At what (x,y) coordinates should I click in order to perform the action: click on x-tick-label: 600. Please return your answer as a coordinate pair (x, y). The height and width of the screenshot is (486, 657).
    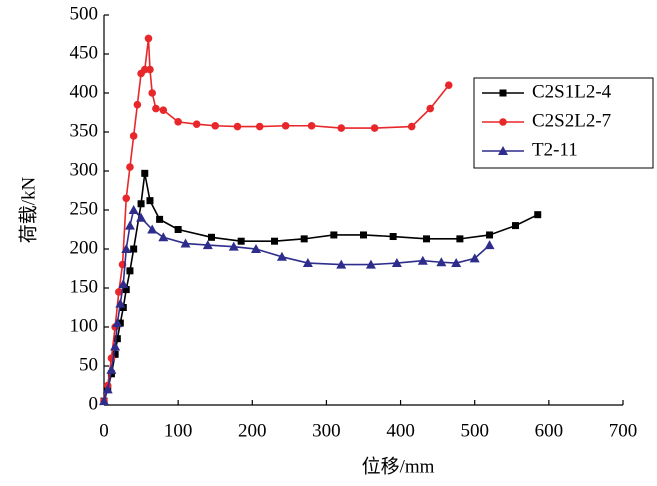
    Looking at the image, I should click on (549, 430).